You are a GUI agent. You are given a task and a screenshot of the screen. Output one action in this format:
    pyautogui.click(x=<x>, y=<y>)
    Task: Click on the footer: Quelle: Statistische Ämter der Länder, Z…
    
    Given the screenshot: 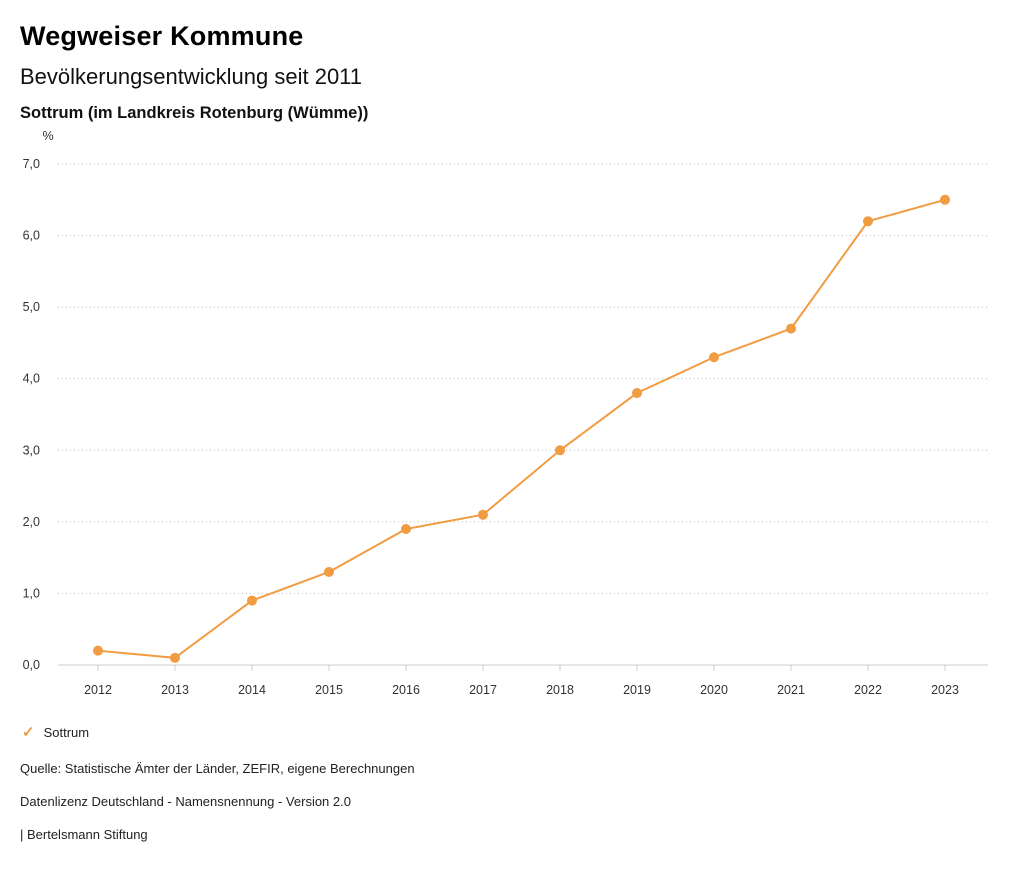 What is the action you would take?
    pyautogui.click(x=522, y=801)
    